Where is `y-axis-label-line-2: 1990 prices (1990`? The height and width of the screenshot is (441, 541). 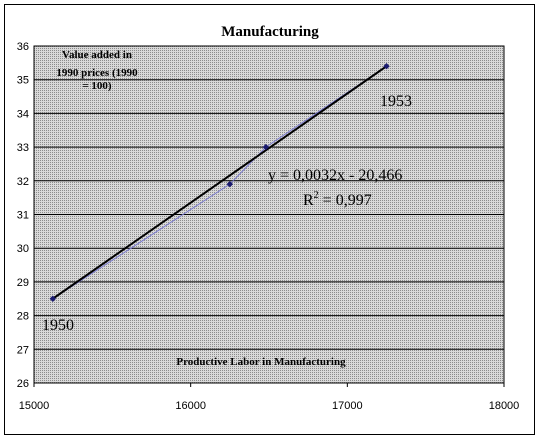 y-axis-label-line-2: 1990 prices (1990 is located at coordinates (97, 73).